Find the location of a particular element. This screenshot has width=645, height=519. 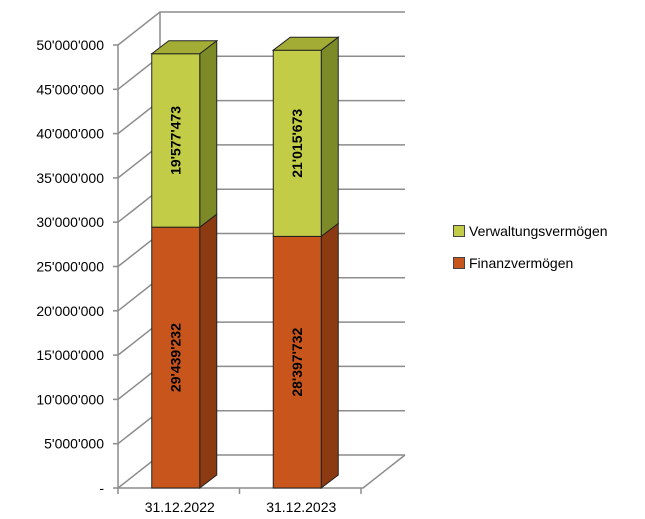

legend-swatch-finanzvermoegen is located at coordinates (459, 263).